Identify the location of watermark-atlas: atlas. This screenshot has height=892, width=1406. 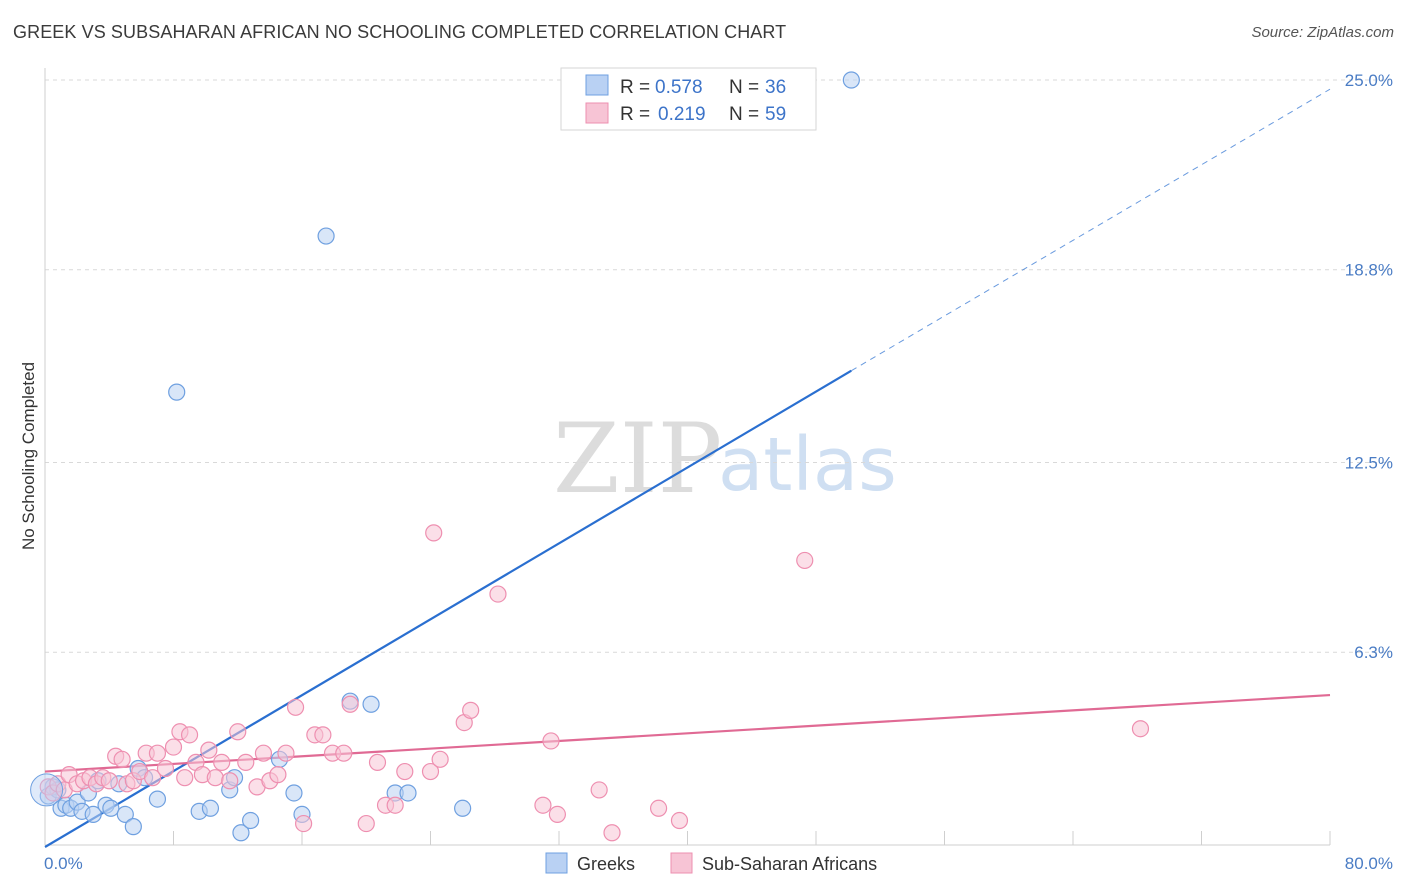
(807, 465).